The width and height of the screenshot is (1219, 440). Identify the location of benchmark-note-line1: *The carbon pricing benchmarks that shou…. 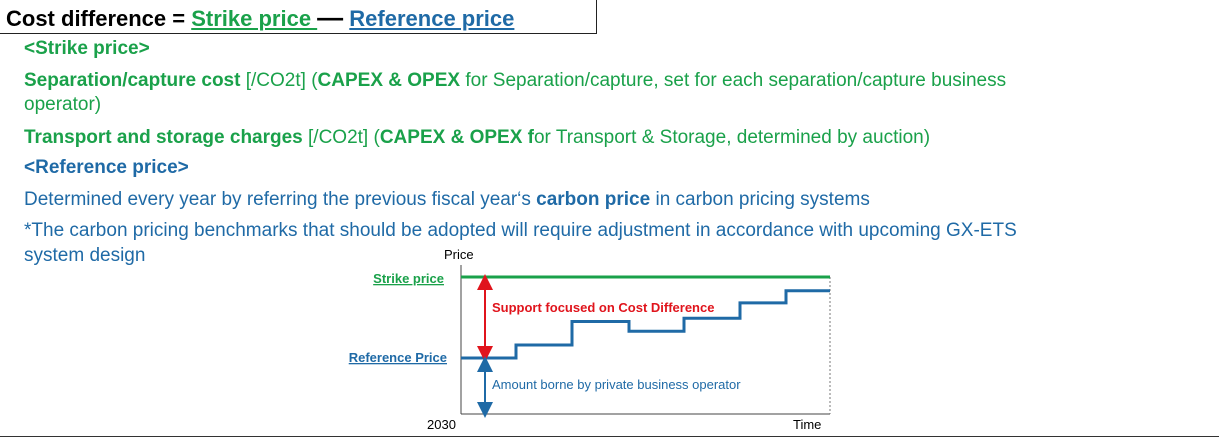
(520, 230).